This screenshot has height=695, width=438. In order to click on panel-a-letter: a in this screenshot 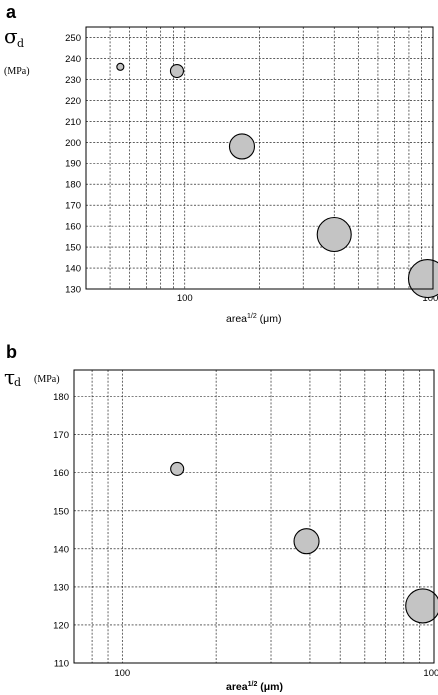, I will do `click(11, 12)`.